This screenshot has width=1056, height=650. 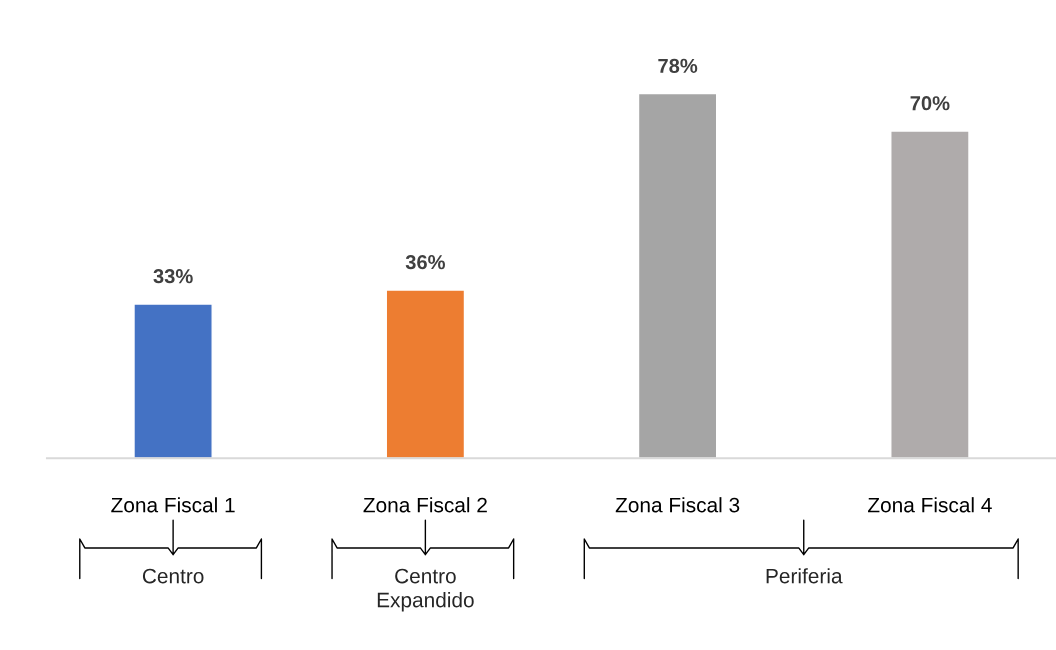 What do you see at coordinates (173, 576) in the screenshot?
I see `text: Centro` at bounding box center [173, 576].